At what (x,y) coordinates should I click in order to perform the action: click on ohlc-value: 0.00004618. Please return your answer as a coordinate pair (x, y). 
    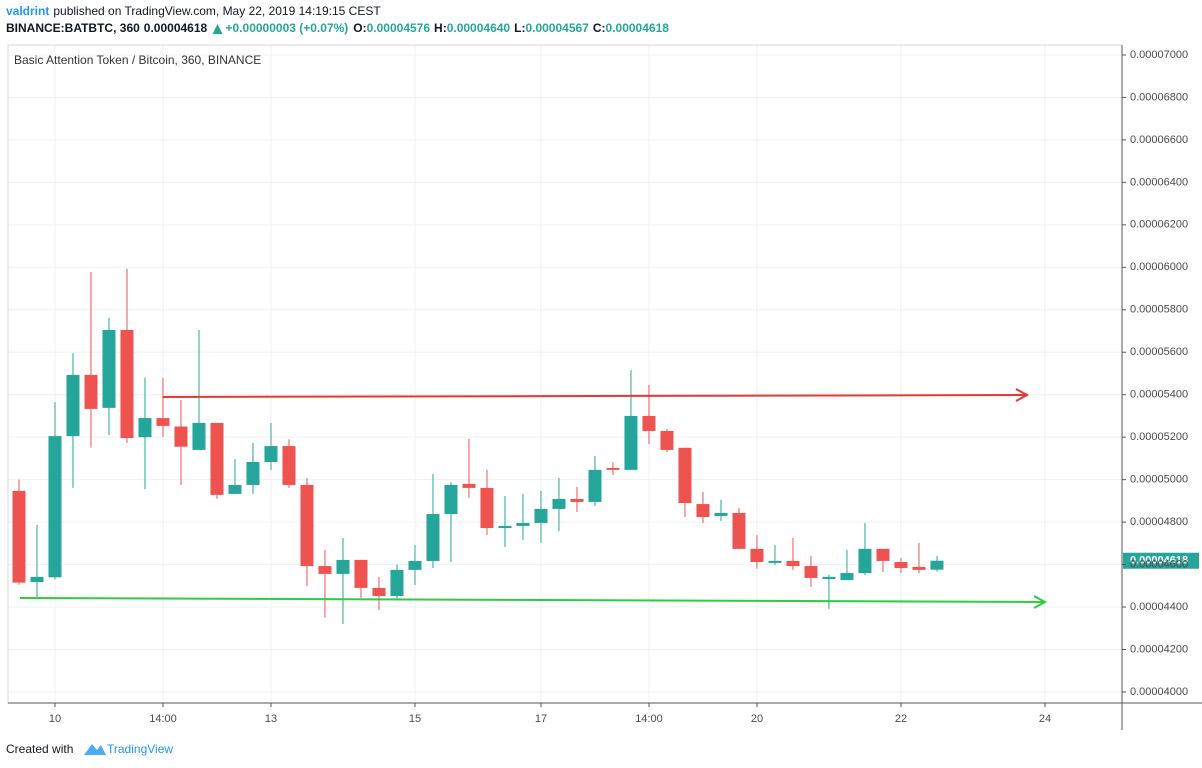
    Looking at the image, I should click on (638, 28).